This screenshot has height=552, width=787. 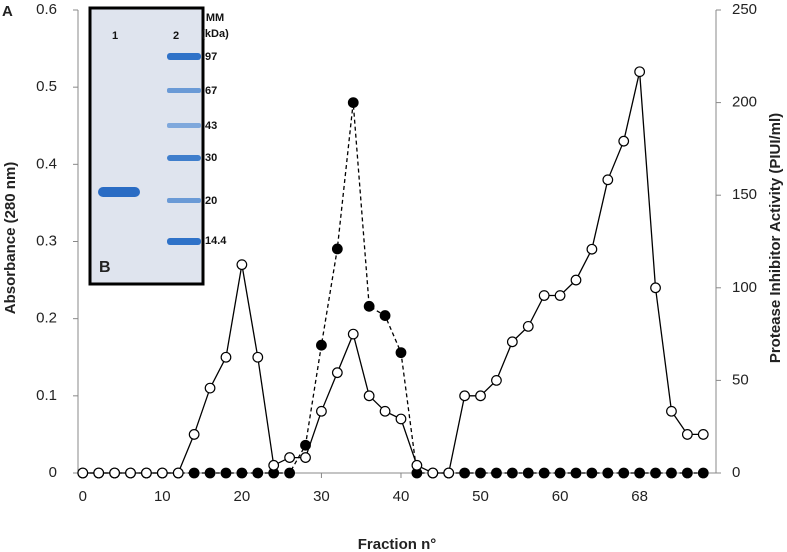 What do you see at coordinates (211, 126) in the screenshot?
I see `marker-label: 43` at bounding box center [211, 126].